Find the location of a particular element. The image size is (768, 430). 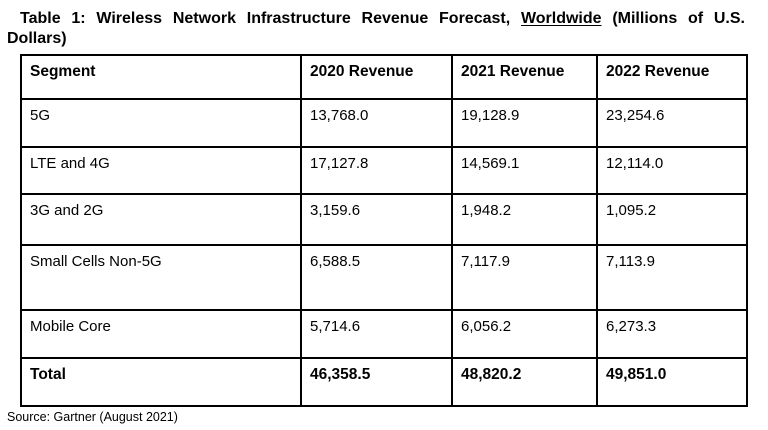

segment-cell: Small Cells Non-5G is located at coordinates (161, 277).